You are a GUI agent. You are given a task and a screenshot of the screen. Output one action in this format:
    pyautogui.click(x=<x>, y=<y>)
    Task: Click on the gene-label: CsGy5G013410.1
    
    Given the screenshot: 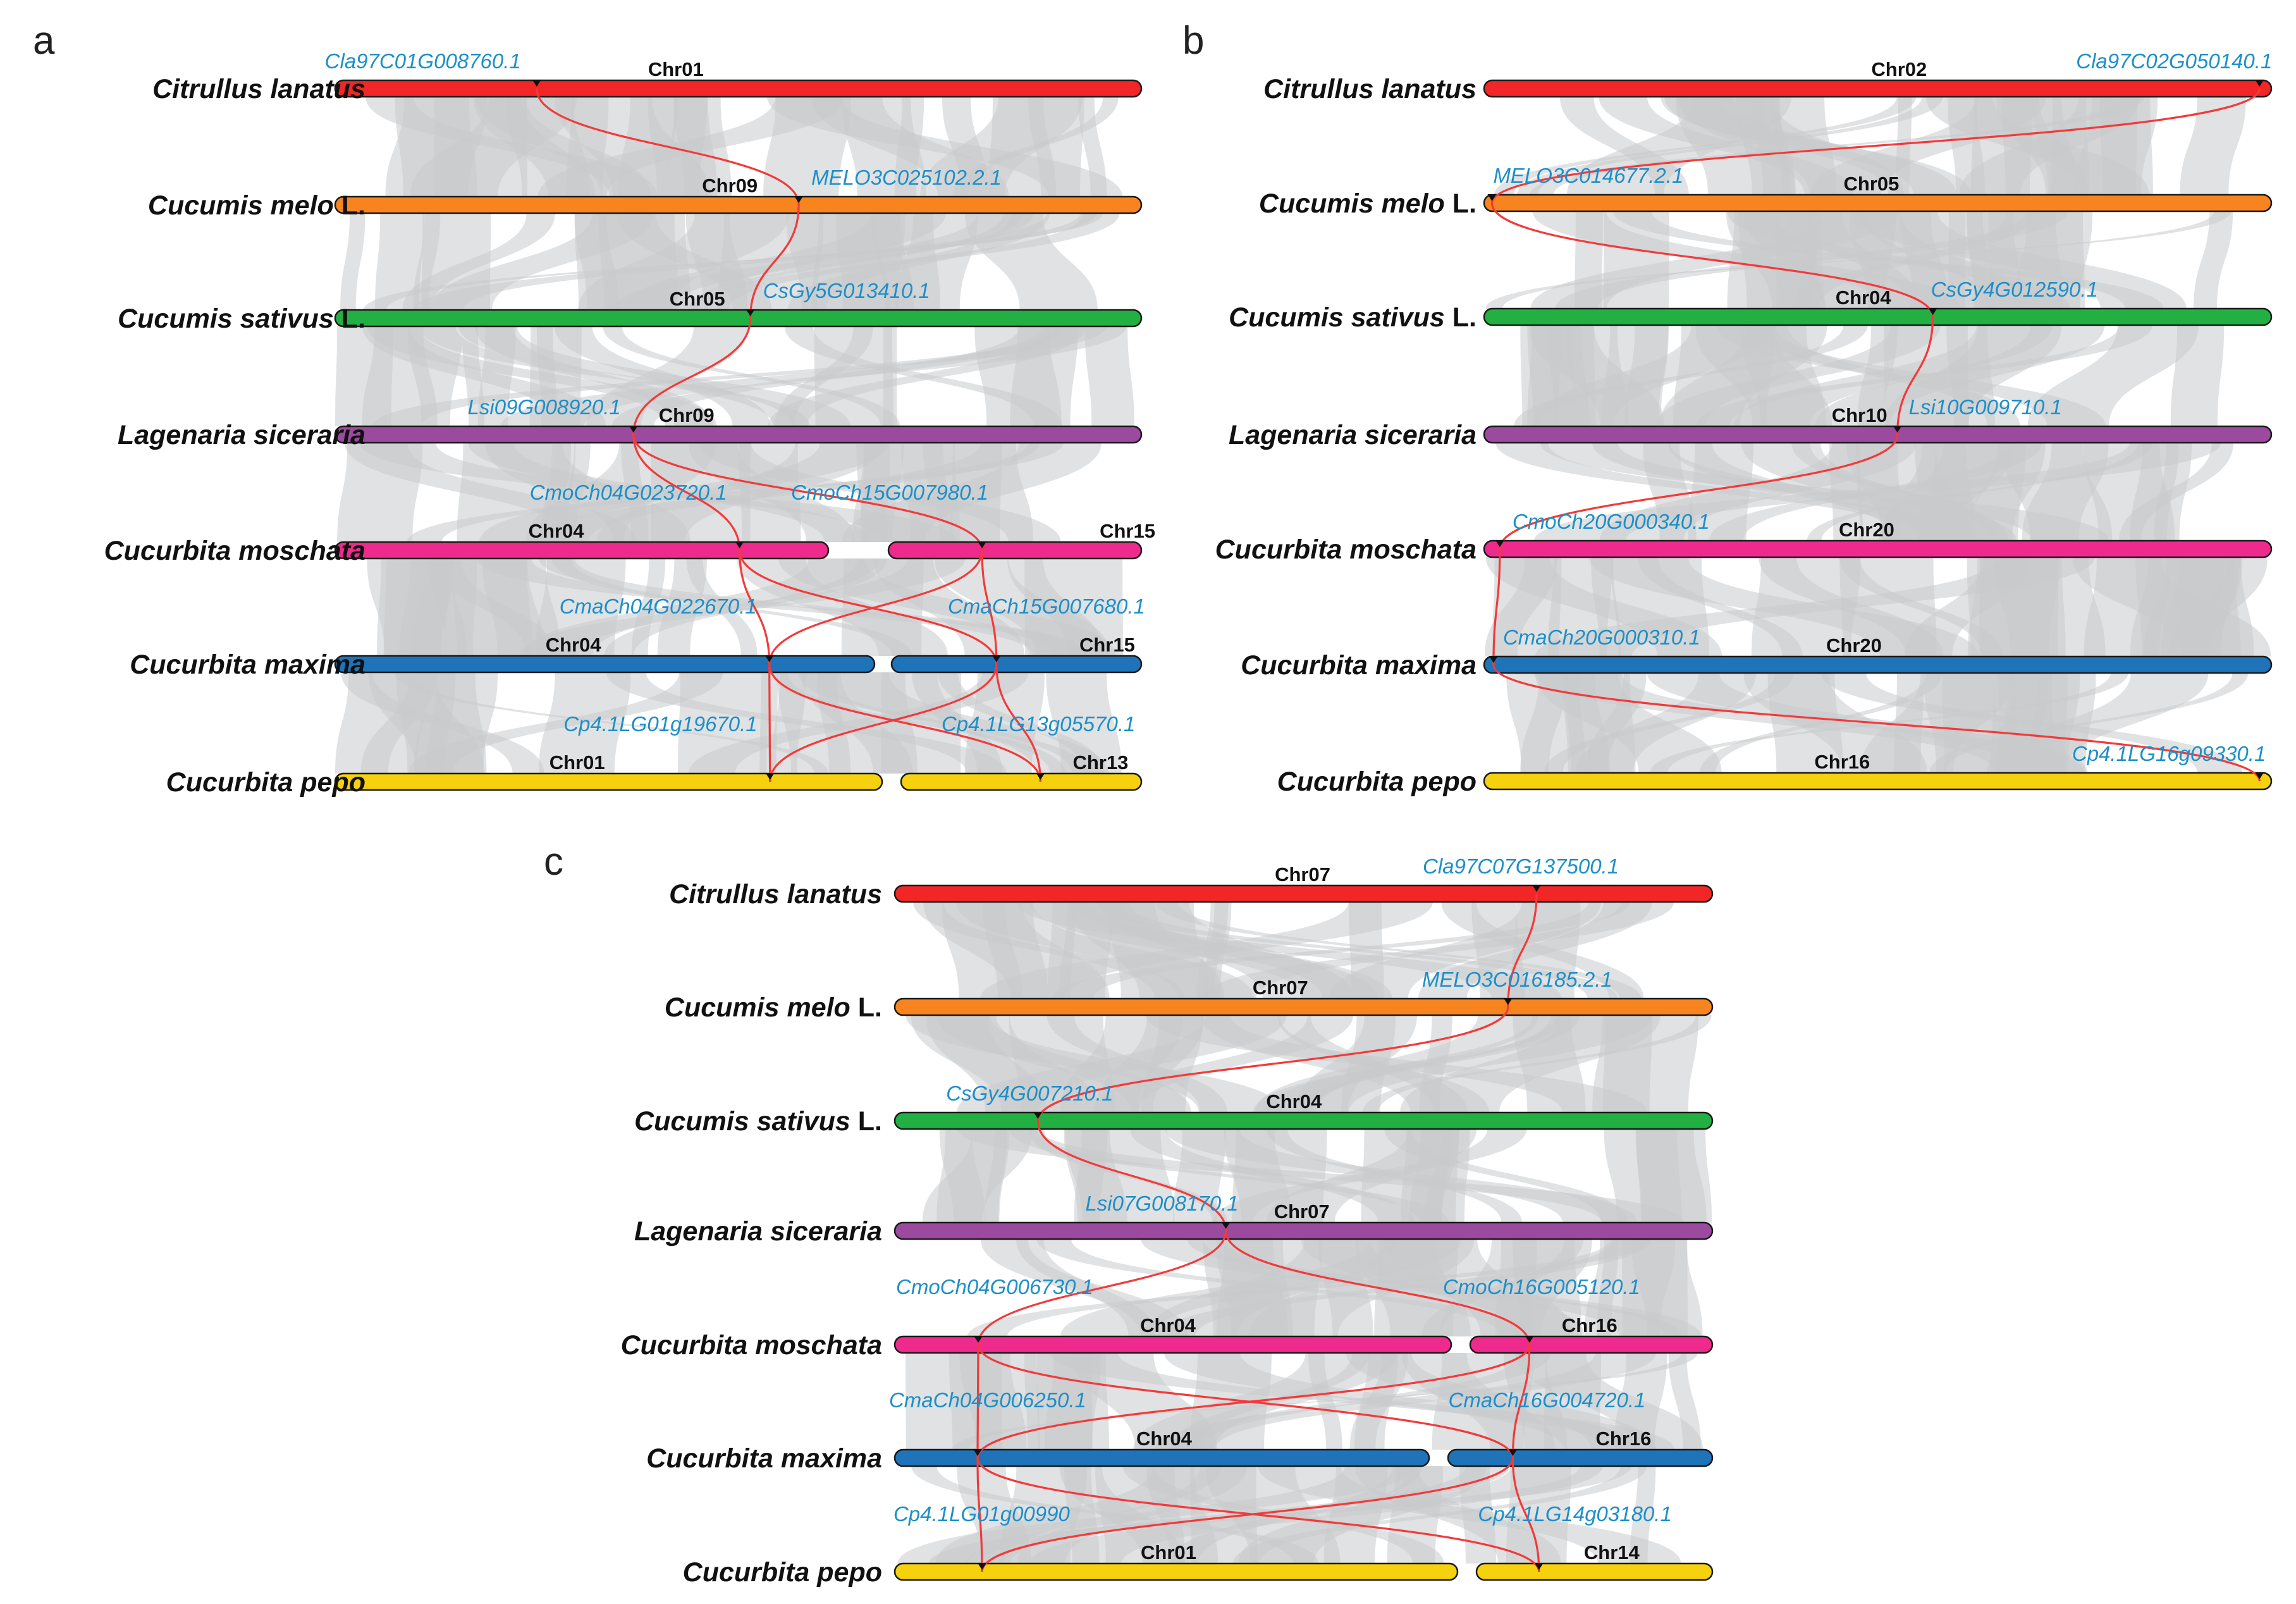 What is the action you would take?
    pyautogui.click(x=846, y=290)
    